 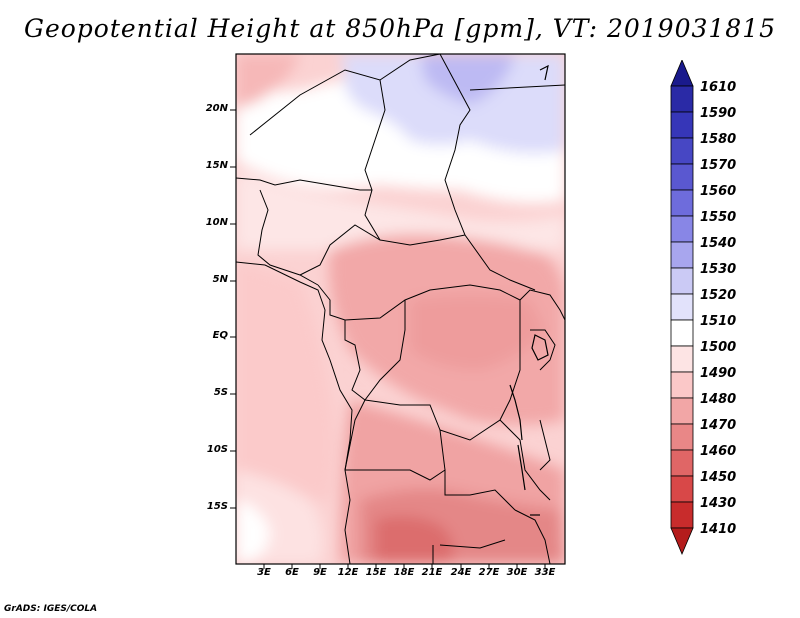 I want to click on lon-label: 27E, so click(x=489, y=572).